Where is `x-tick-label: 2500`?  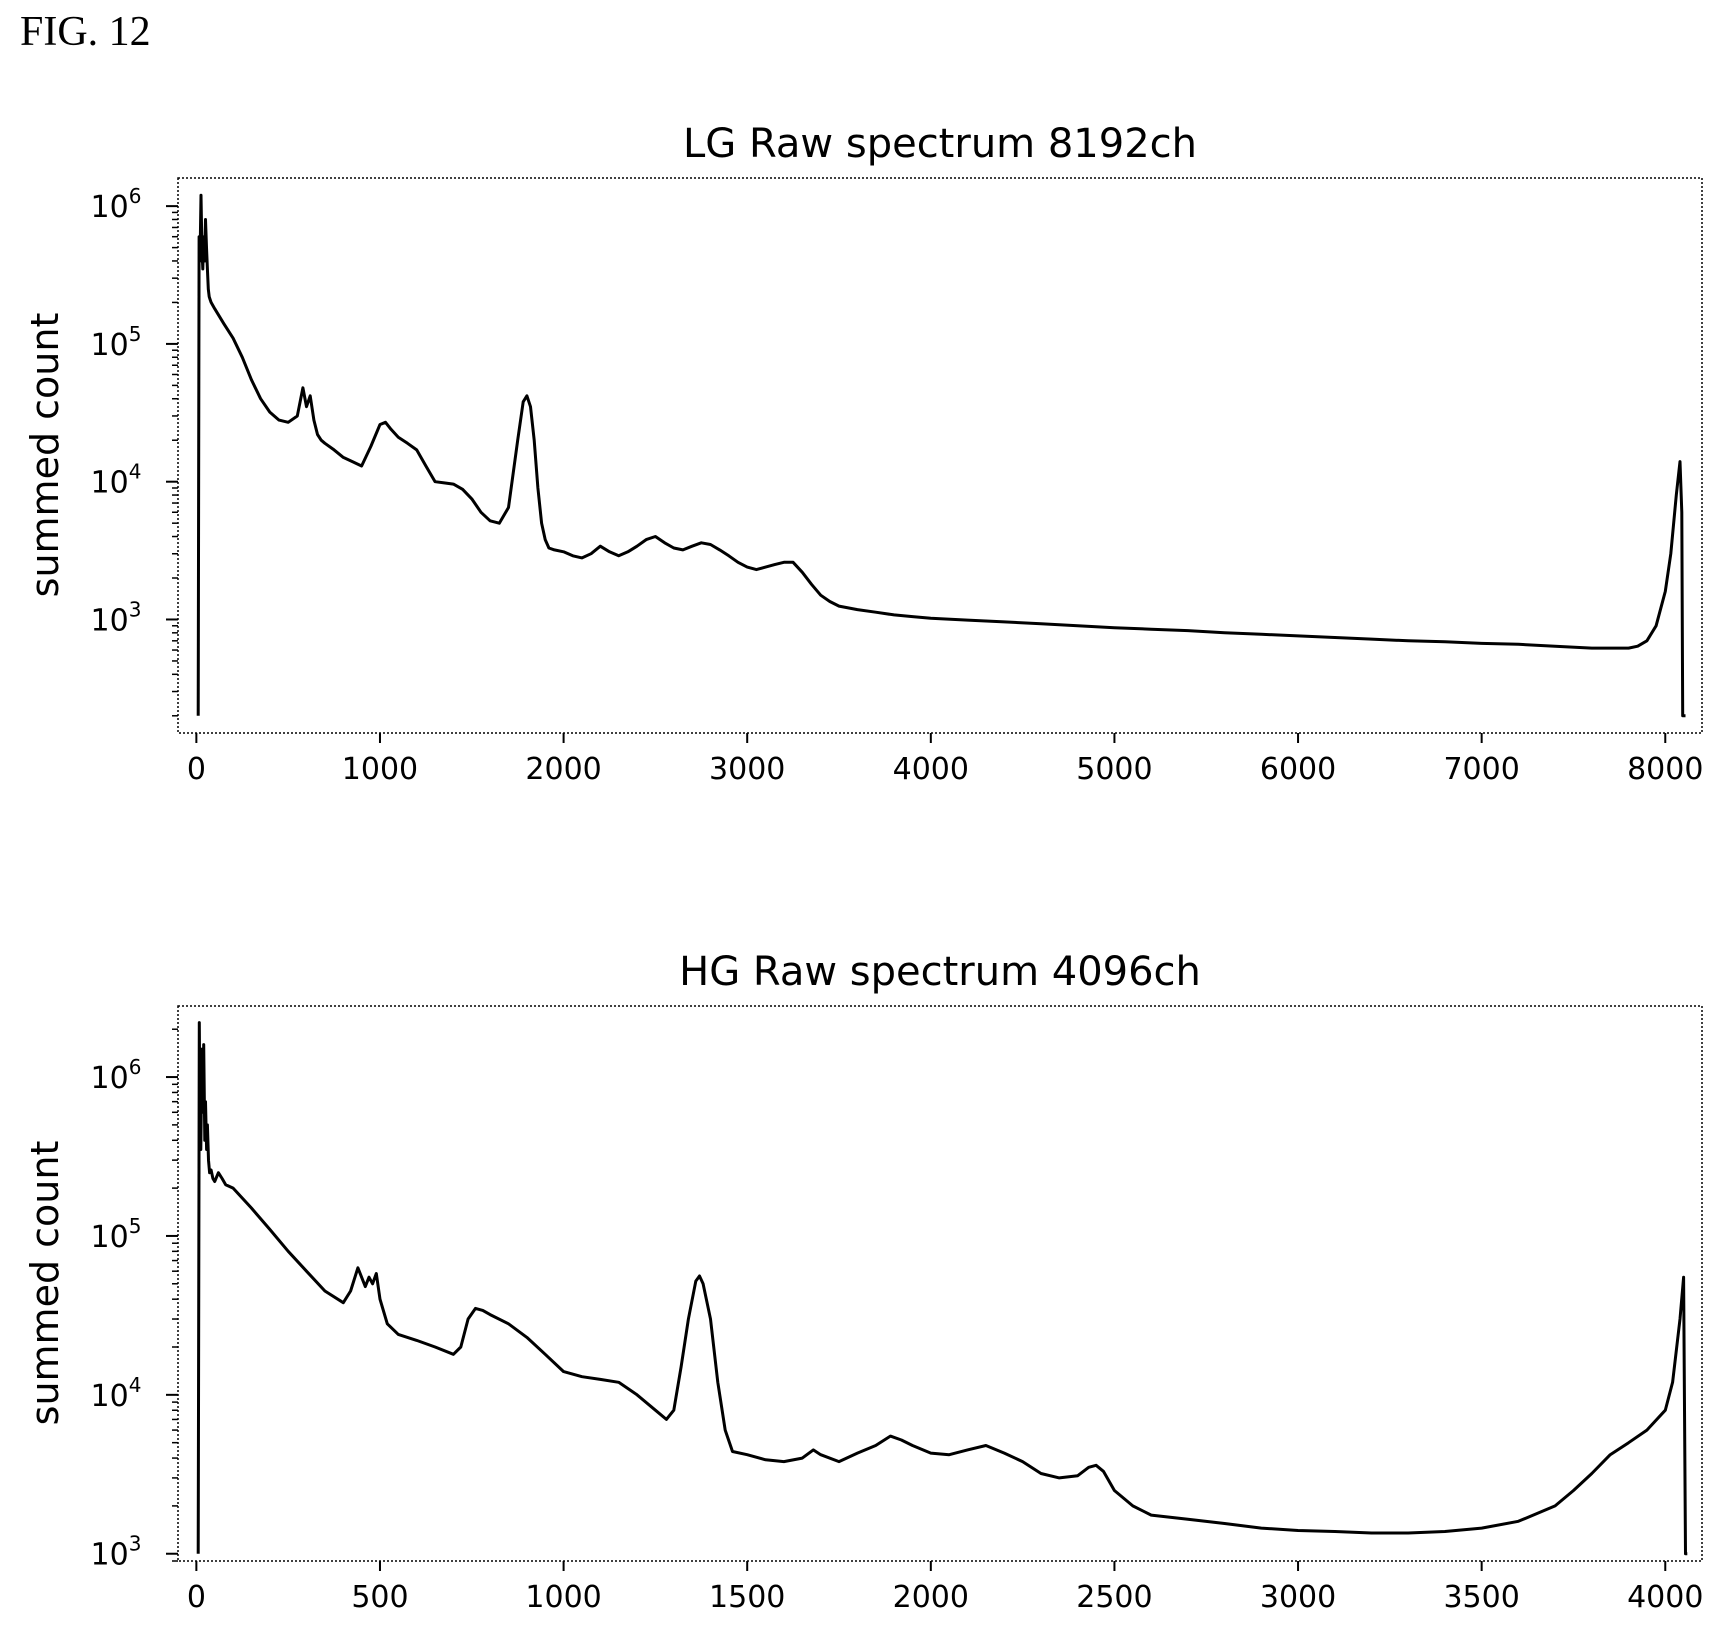
x-tick-label: 2500 is located at coordinates (1114, 1597).